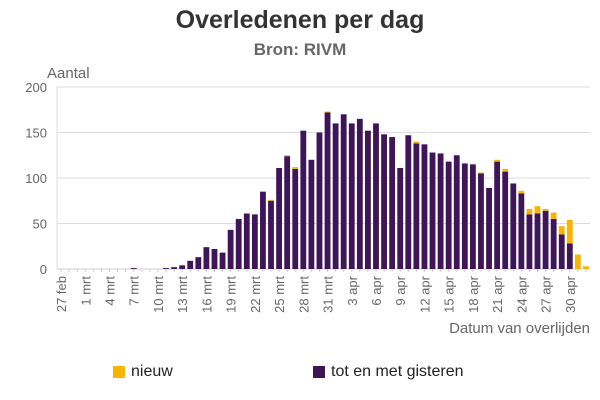 The image size is (600, 400). Describe the element at coordinates (352, 290) in the screenshot. I see `x-tick-label: 3 apr` at that location.